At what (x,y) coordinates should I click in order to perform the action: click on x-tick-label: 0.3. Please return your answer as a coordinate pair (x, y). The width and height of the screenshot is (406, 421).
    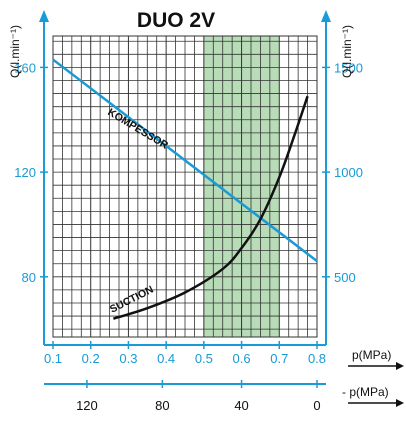
    Looking at the image, I should click on (128, 358).